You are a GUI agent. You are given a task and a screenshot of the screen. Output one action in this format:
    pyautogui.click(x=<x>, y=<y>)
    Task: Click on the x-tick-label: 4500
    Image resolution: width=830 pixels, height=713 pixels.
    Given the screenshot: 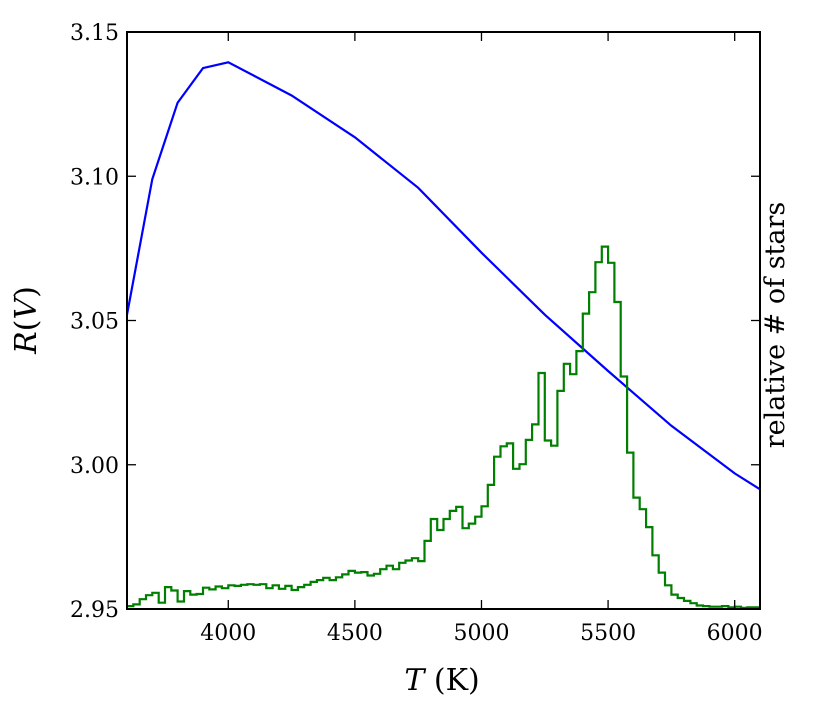 What is the action you would take?
    pyautogui.click(x=355, y=633)
    